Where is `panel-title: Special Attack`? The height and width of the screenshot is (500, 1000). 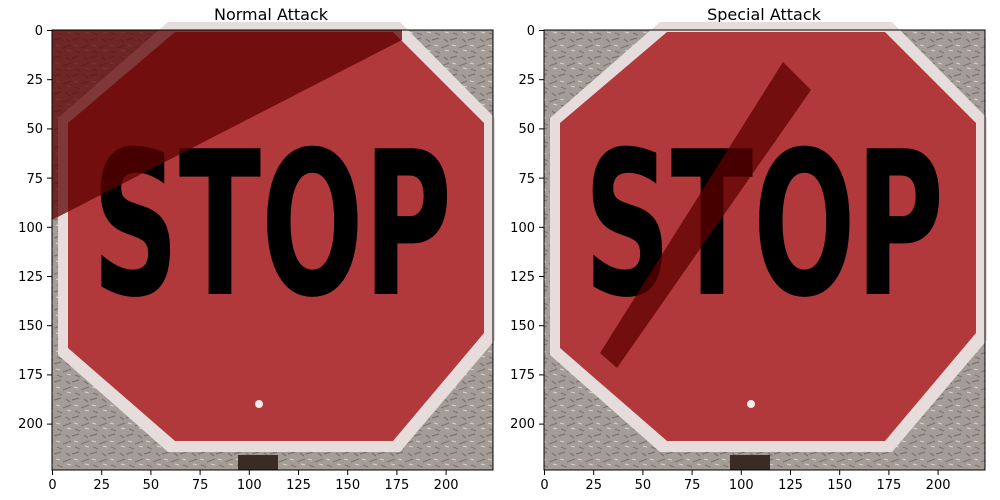 panel-title: Special Attack is located at coordinates (764, 14).